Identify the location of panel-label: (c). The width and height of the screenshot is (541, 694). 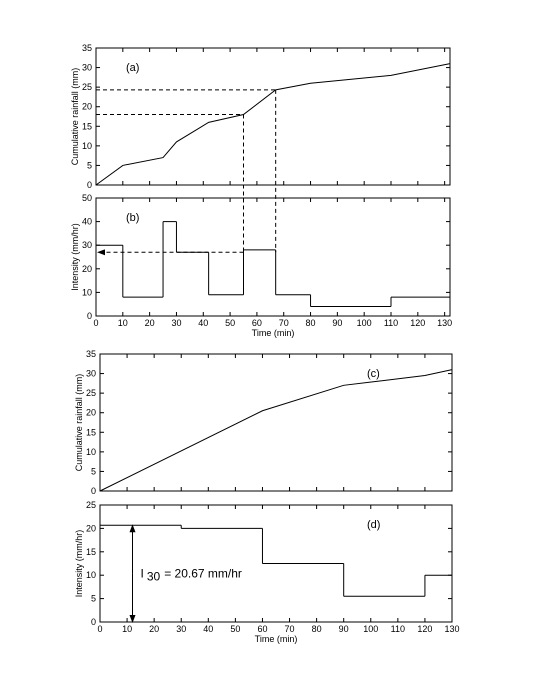
(373, 374).